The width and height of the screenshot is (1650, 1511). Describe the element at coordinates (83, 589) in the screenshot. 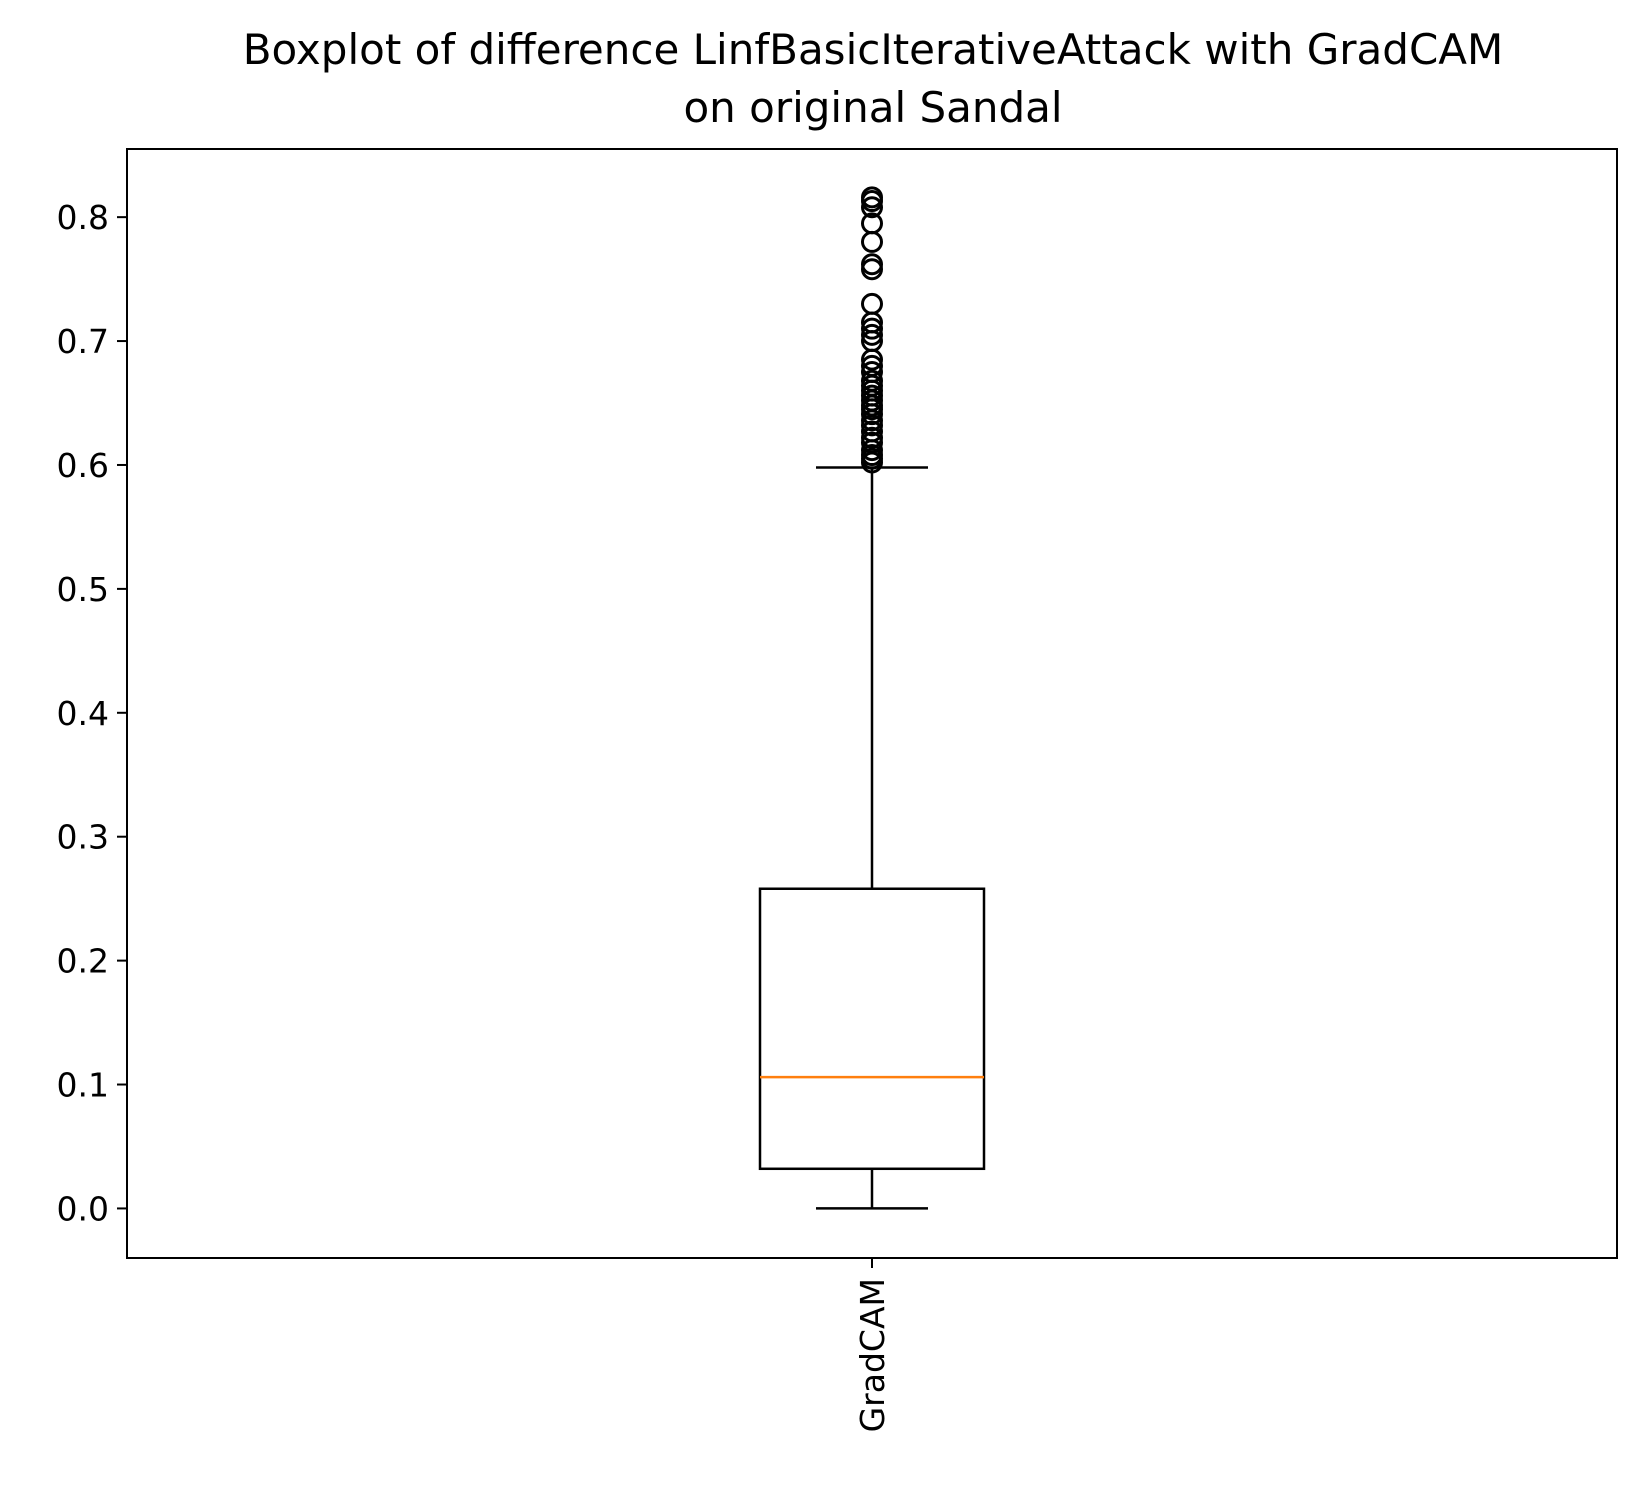

I see `y-tick-label: 0.5` at that location.